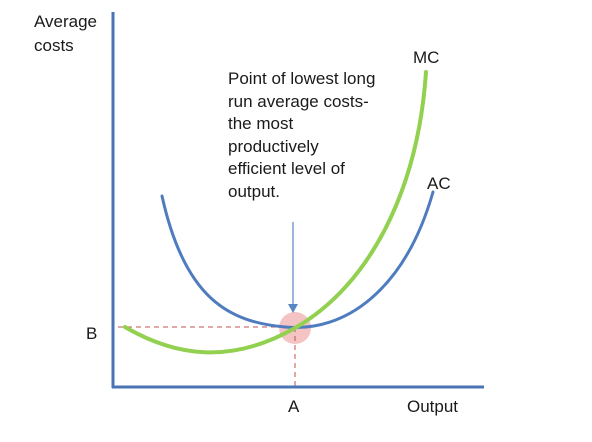 This screenshot has width=592, height=442. Describe the element at coordinates (294, 406) in the screenshot. I see `x-mark-a: A` at that location.